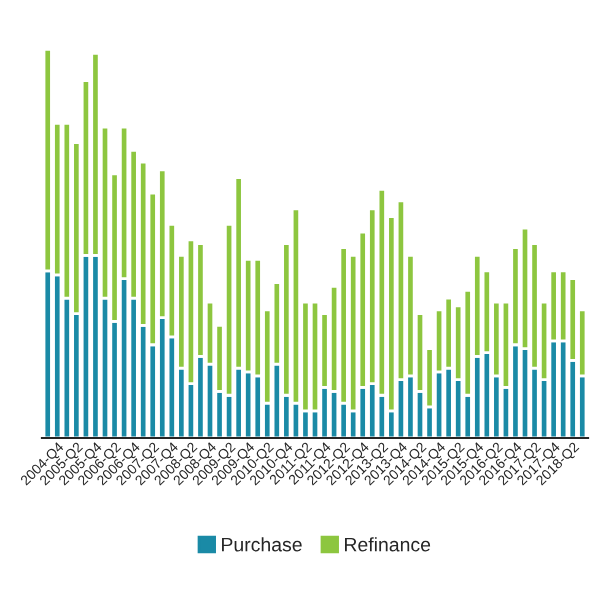  What do you see at coordinates (262, 544) in the screenshot?
I see `legend-label: Purchase` at bounding box center [262, 544].